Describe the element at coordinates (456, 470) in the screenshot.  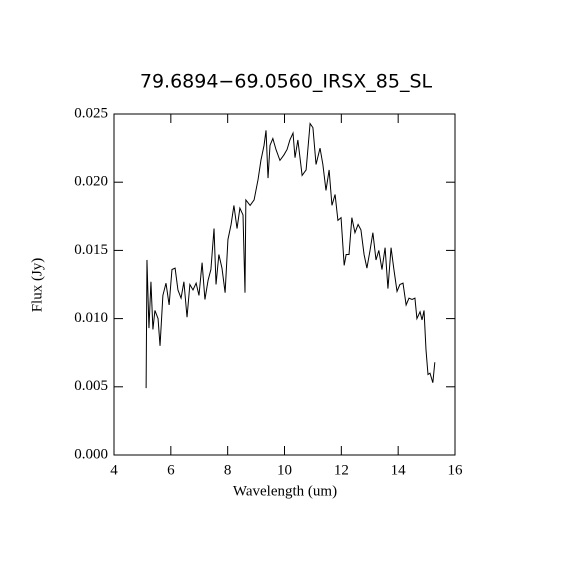
I see `x-tick-label: 16` at that location.